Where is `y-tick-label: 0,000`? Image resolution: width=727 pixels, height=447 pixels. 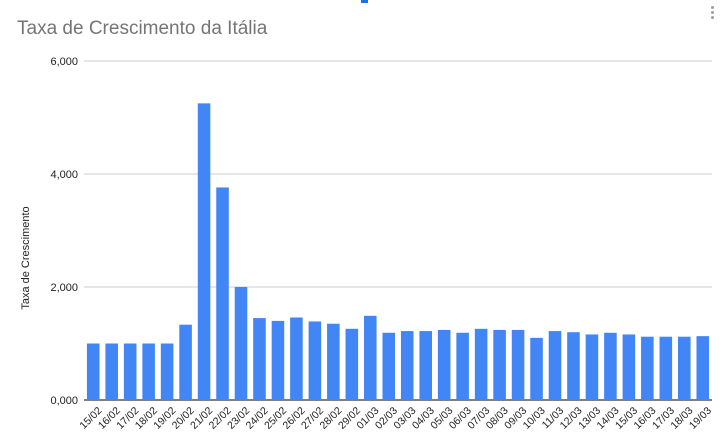 y-tick-label: 0,000 is located at coordinates (64, 401).